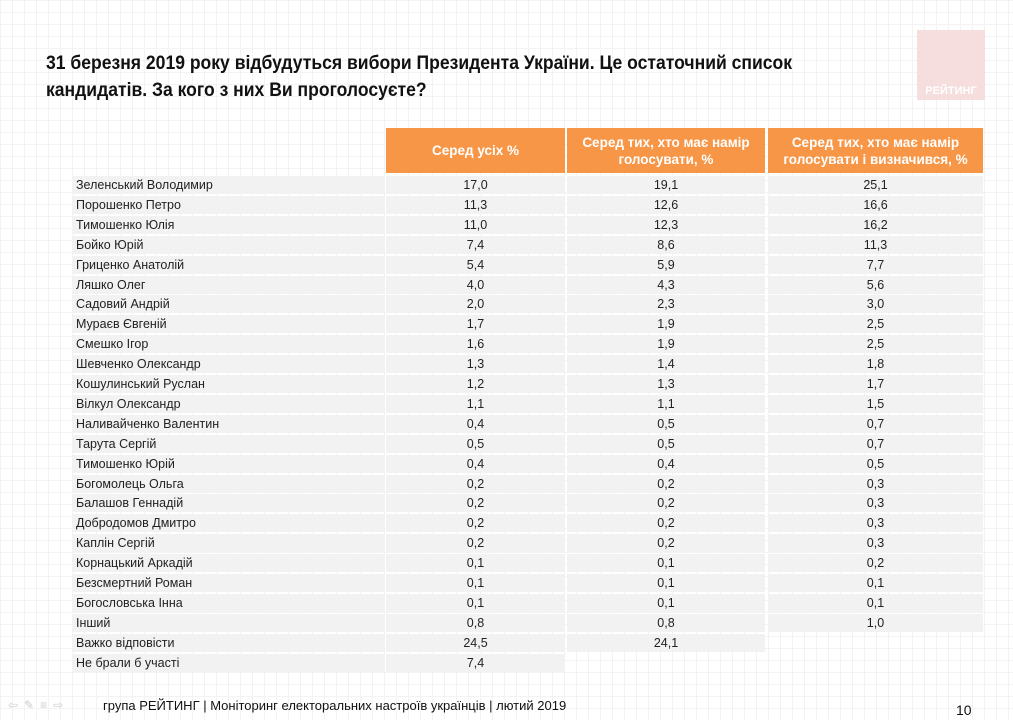 The width and height of the screenshot is (1013, 720). What do you see at coordinates (228, 662) in the screenshot?
I see `candidate-name: Не брали б участі` at bounding box center [228, 662].